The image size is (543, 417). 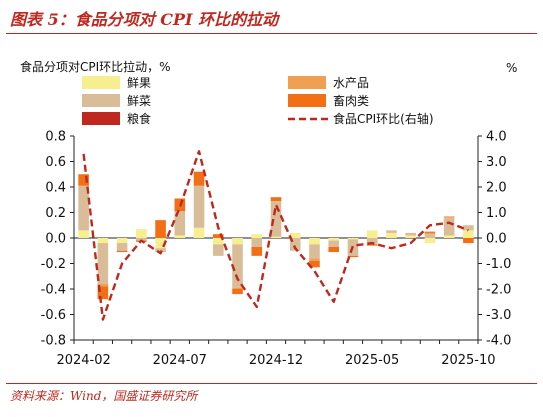 What do you see at coordinates (351, 100) in the screenshot?
I see `legend-label-meat: 畜肉类` at bounding box center [351, 100].